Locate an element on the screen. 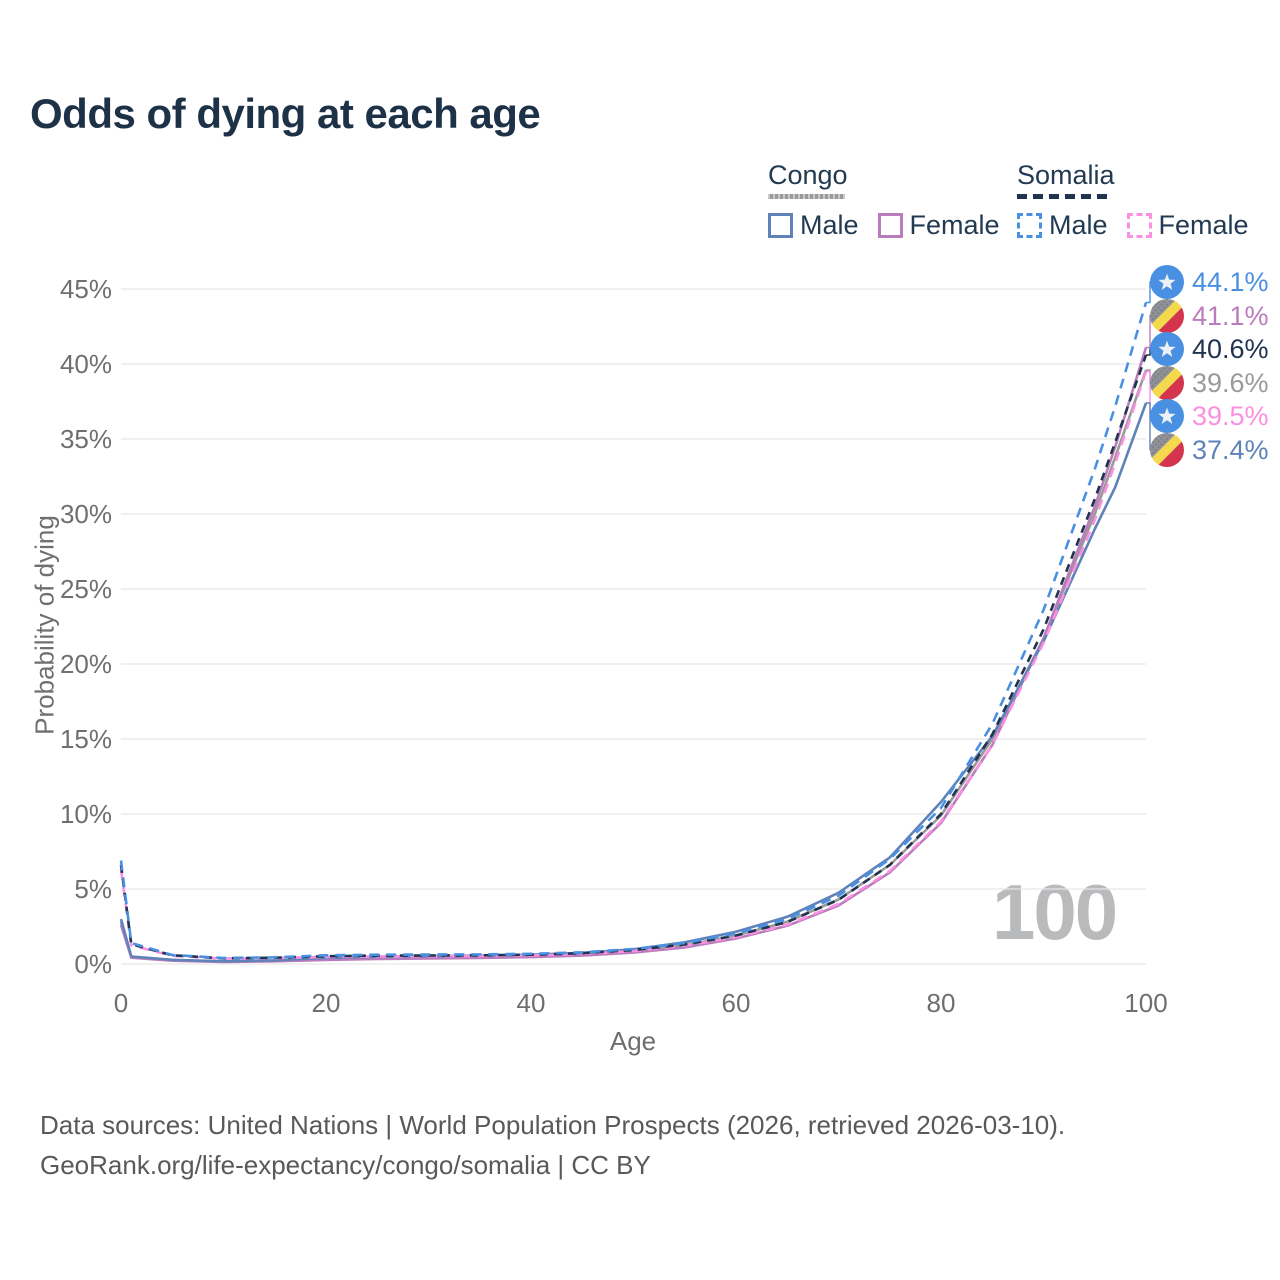 Image resolution: width=1280 pixels, height=1280 pixels. legend-label-congo-female: Female is located at coordinates (954, 225).